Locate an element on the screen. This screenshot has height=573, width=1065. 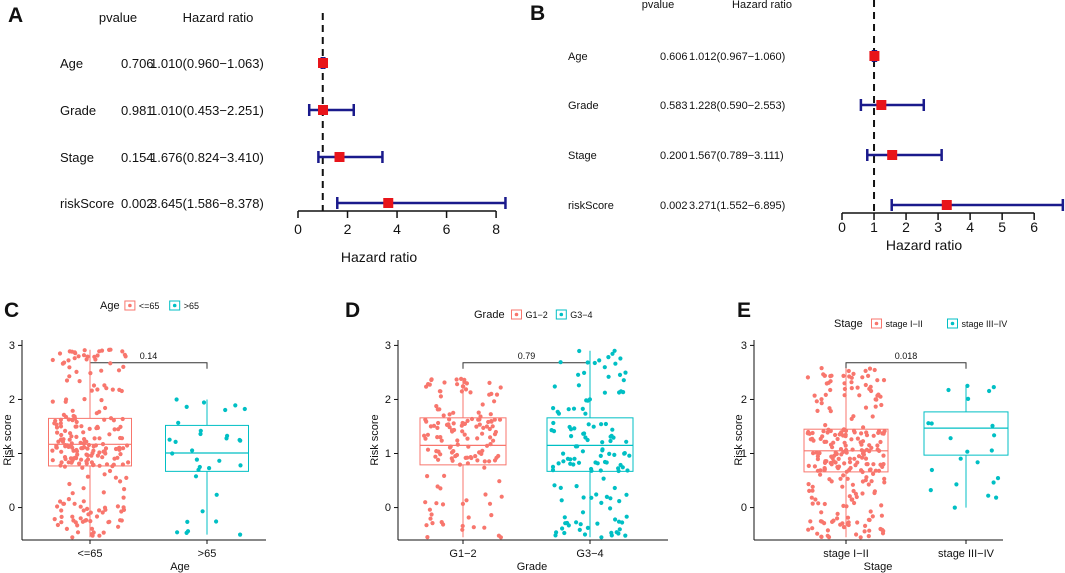
y-tick-label-c: 3 is located at coordinates (12, 346).